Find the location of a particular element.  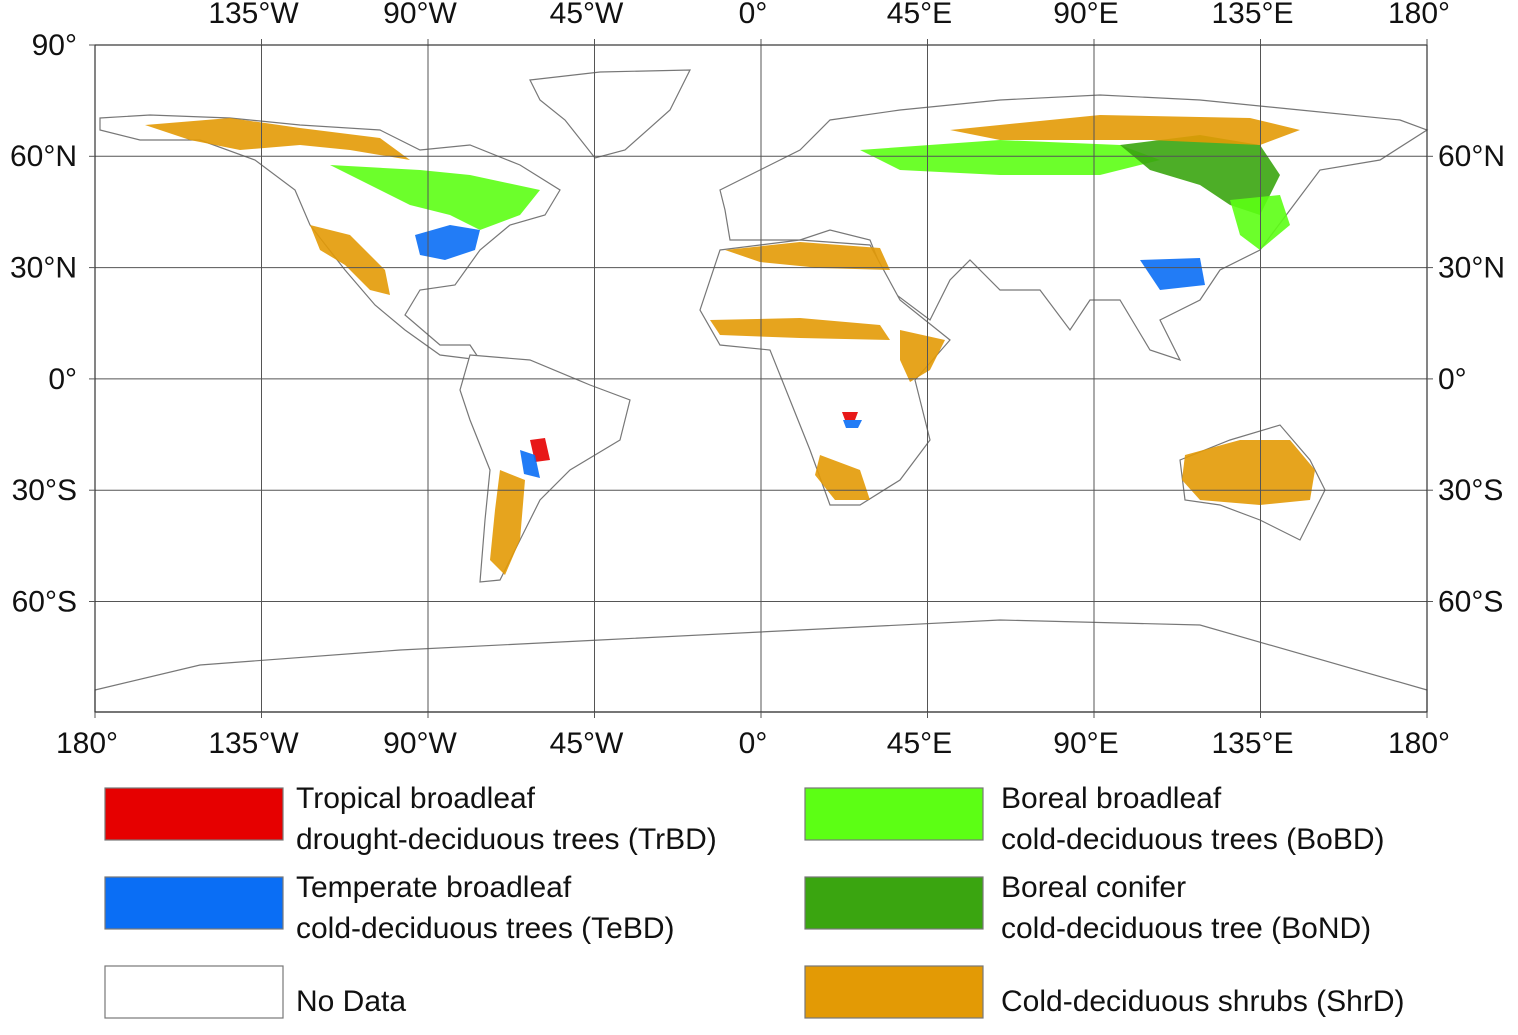

legend-label: Cold-deciduous shrubs (ShrD) is located at coordinates (1203, 1001).